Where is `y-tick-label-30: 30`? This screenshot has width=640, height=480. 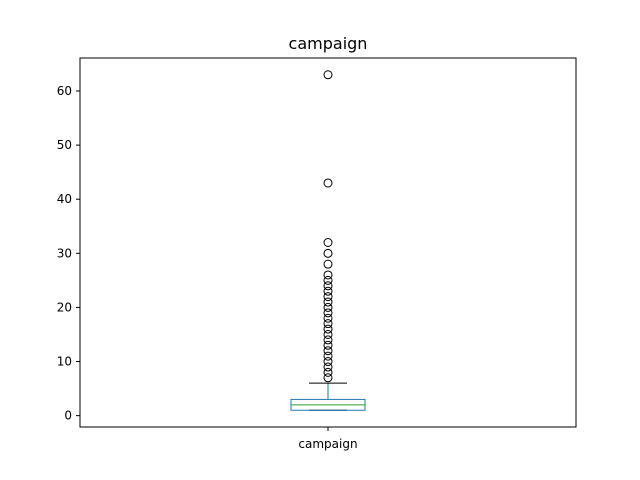
y-tick-label-30: 30 is located at coordinates (64, 253).